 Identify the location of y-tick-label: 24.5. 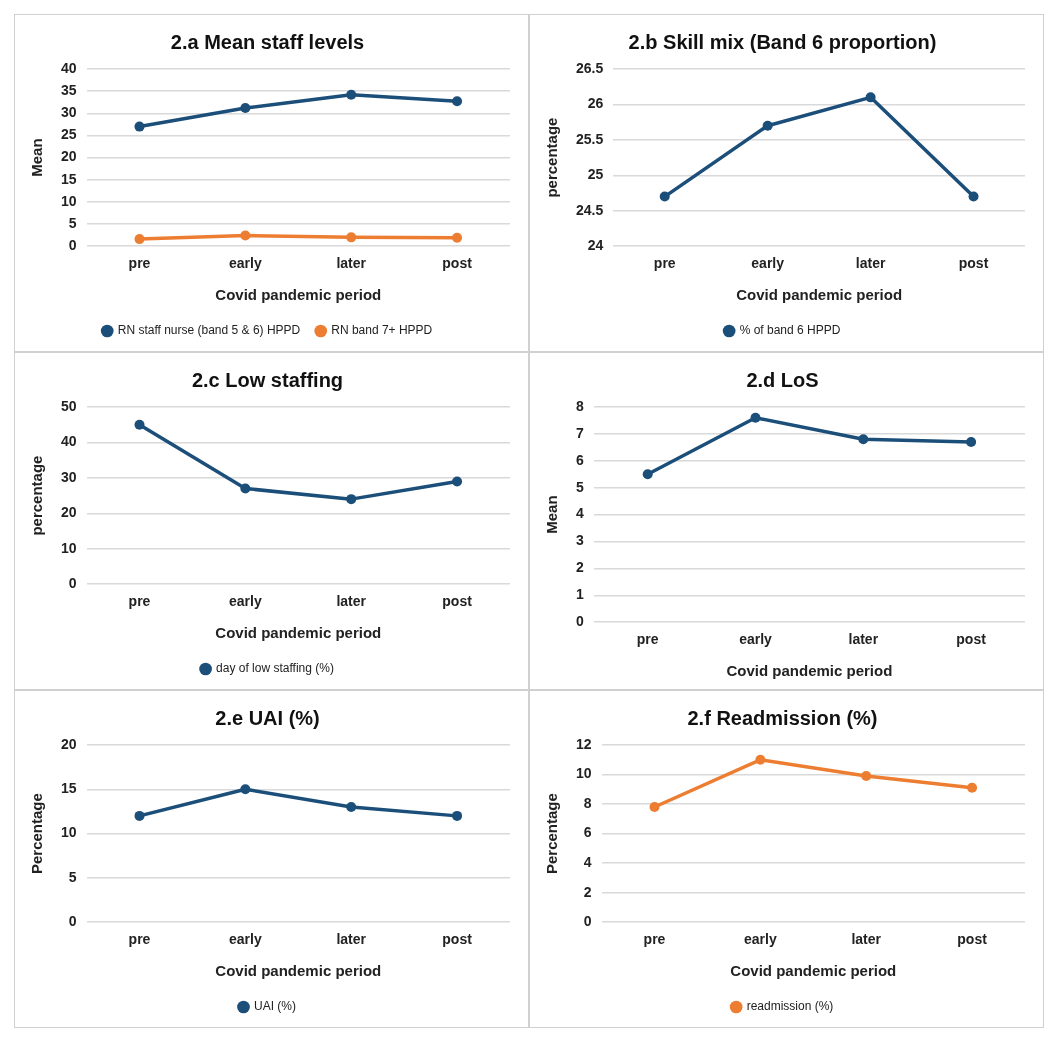
(590, 209).